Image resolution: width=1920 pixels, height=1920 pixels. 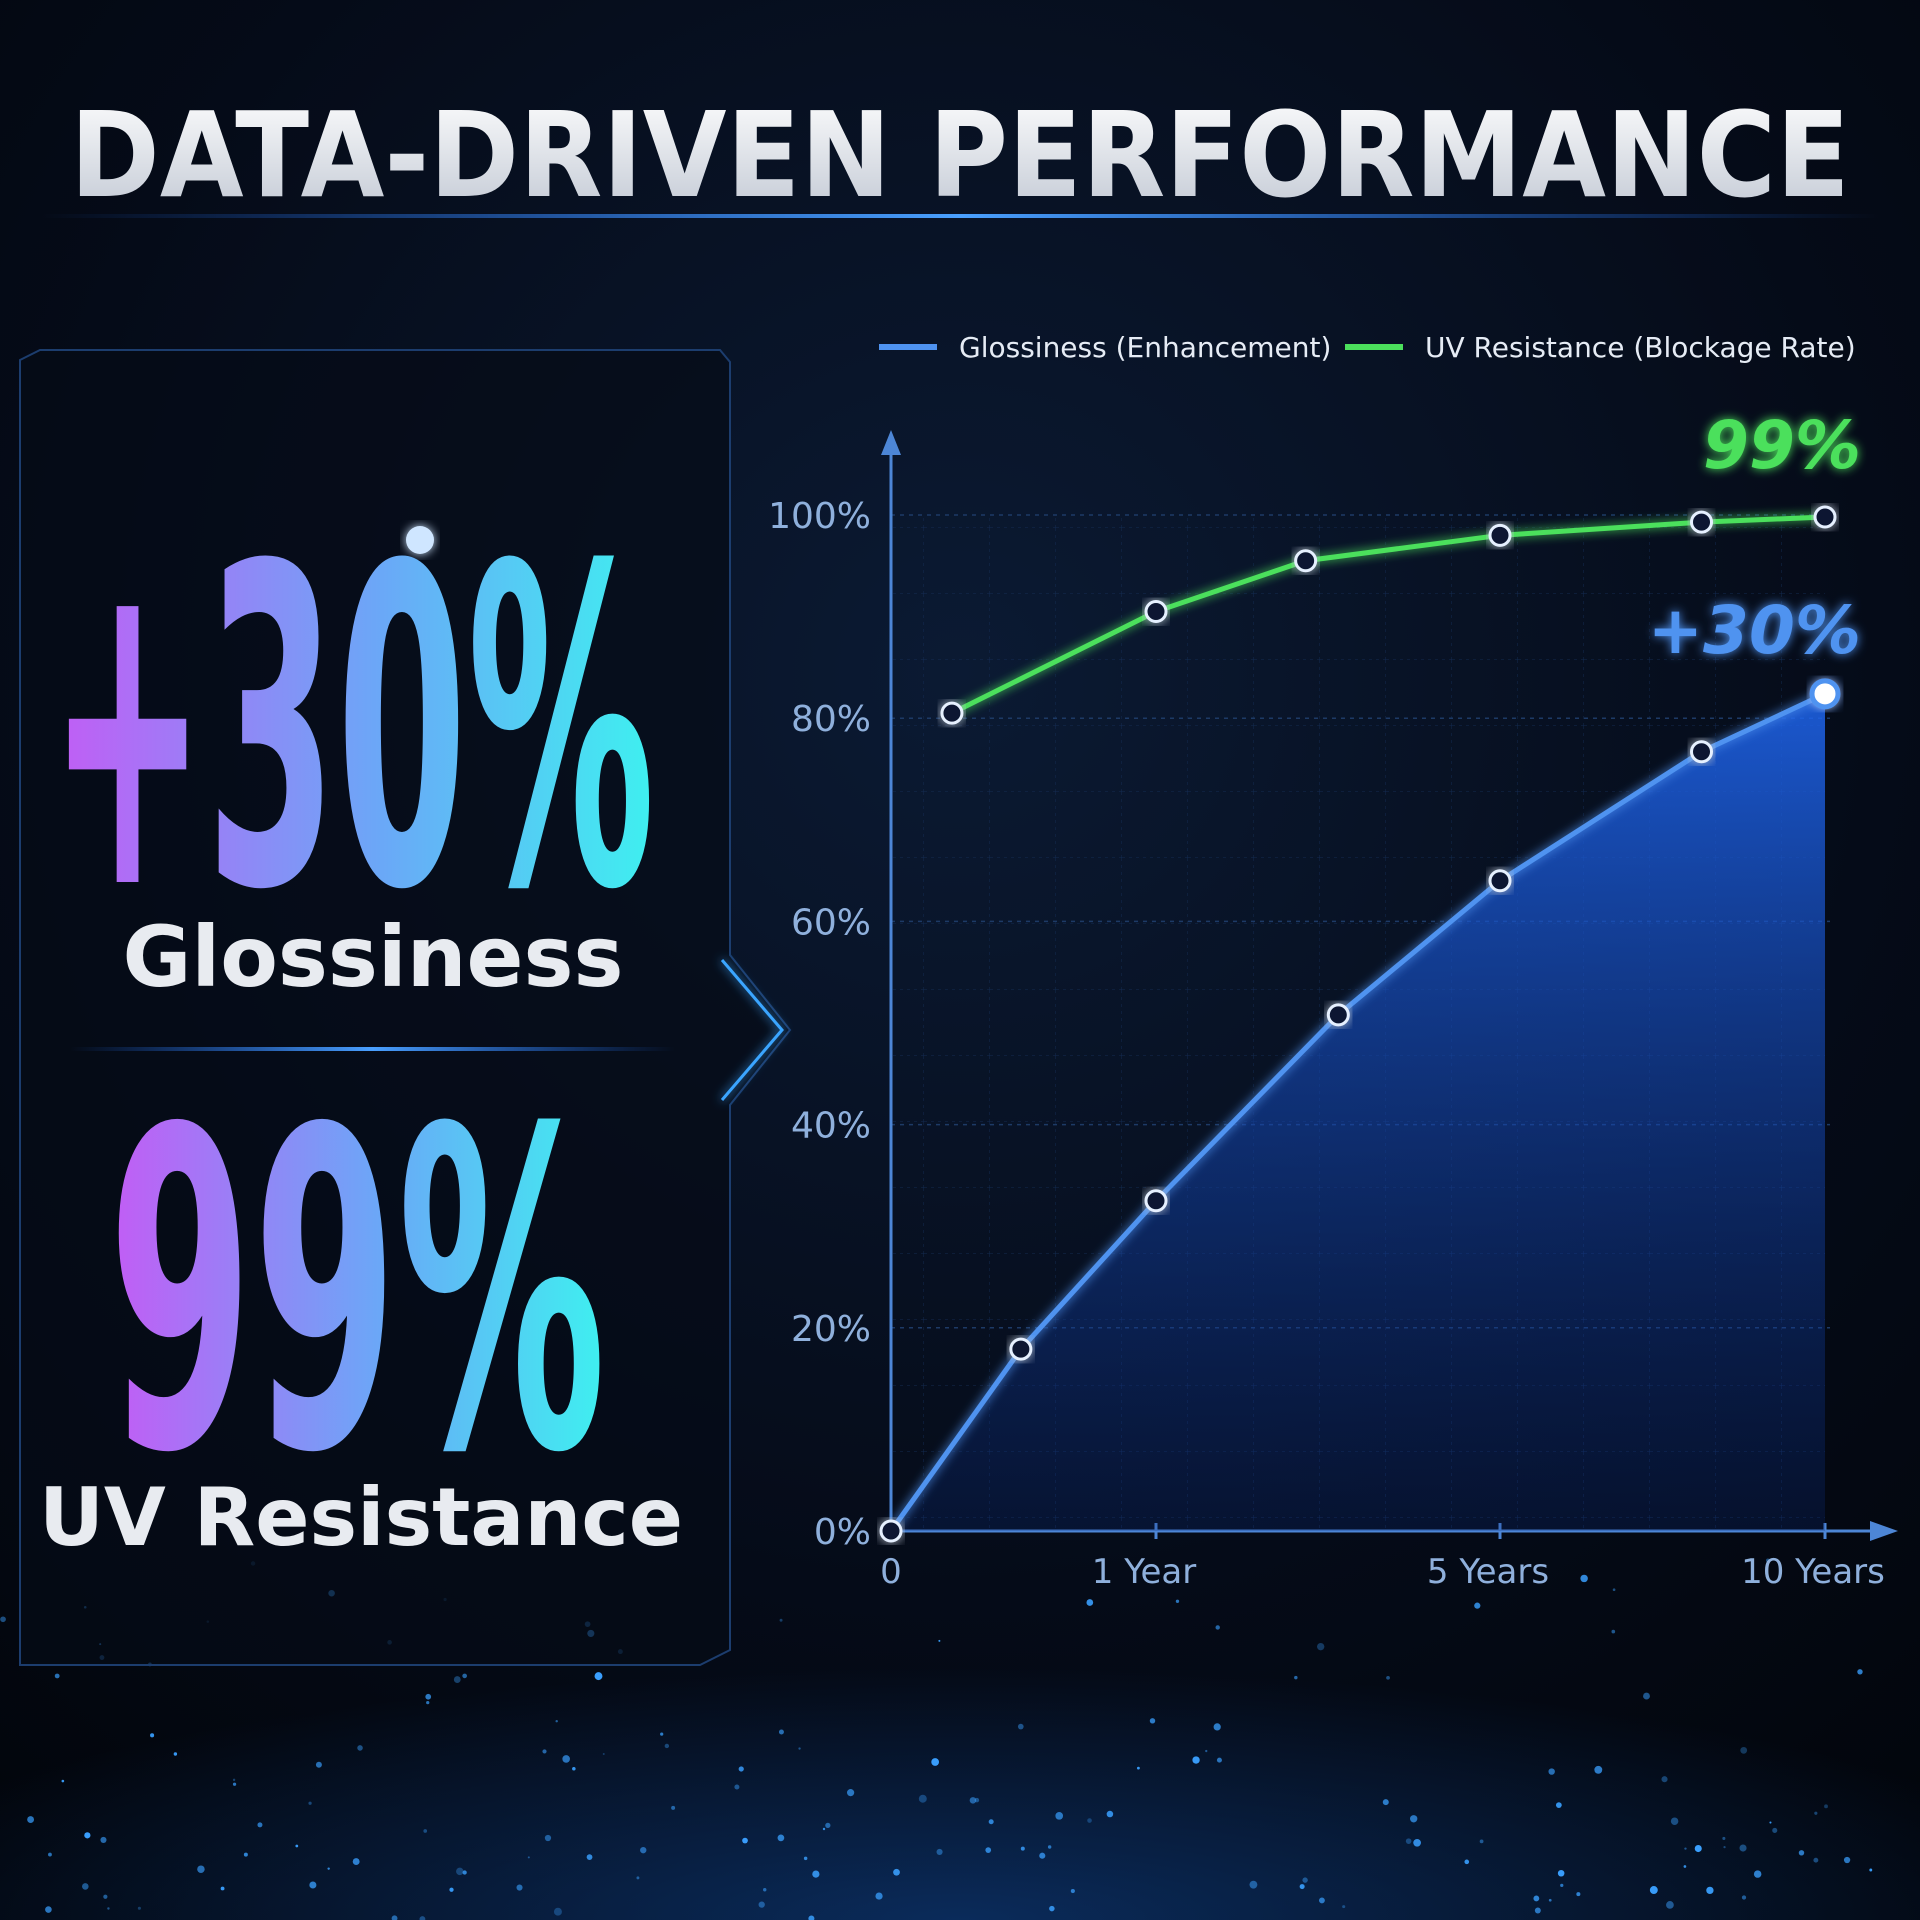 I want to click on annotation: 99%, so click(x=1782, y=445).